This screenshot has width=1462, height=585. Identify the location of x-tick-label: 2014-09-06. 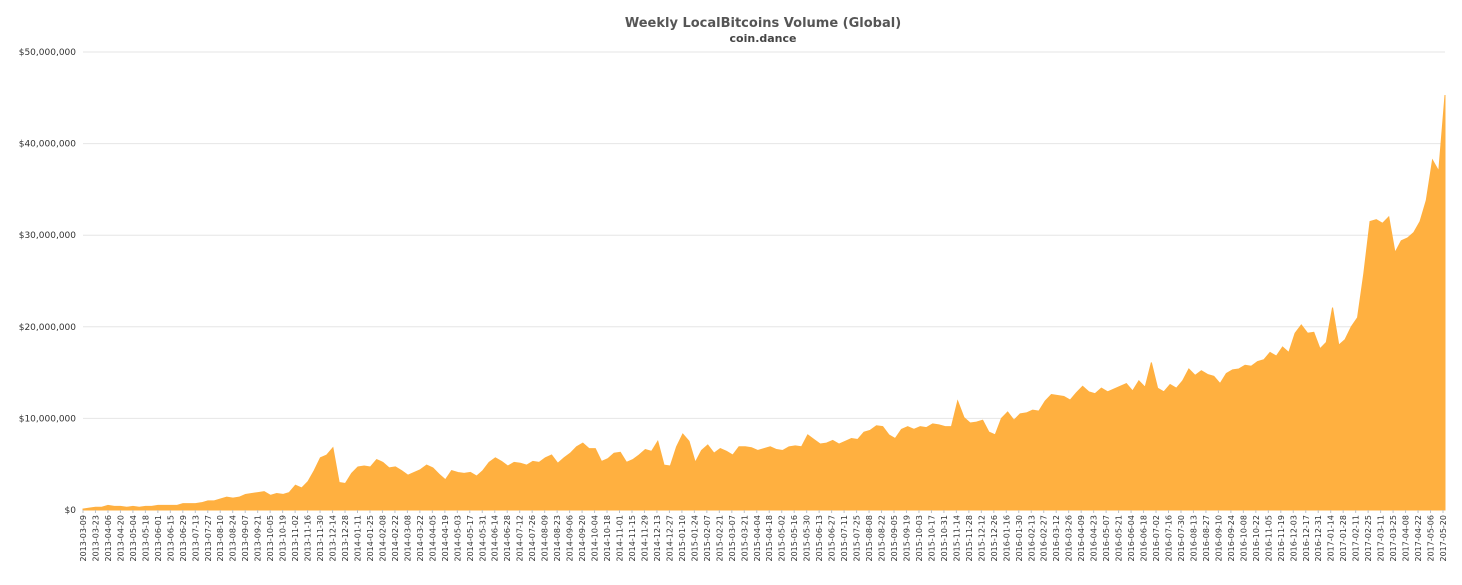
(570, 538).